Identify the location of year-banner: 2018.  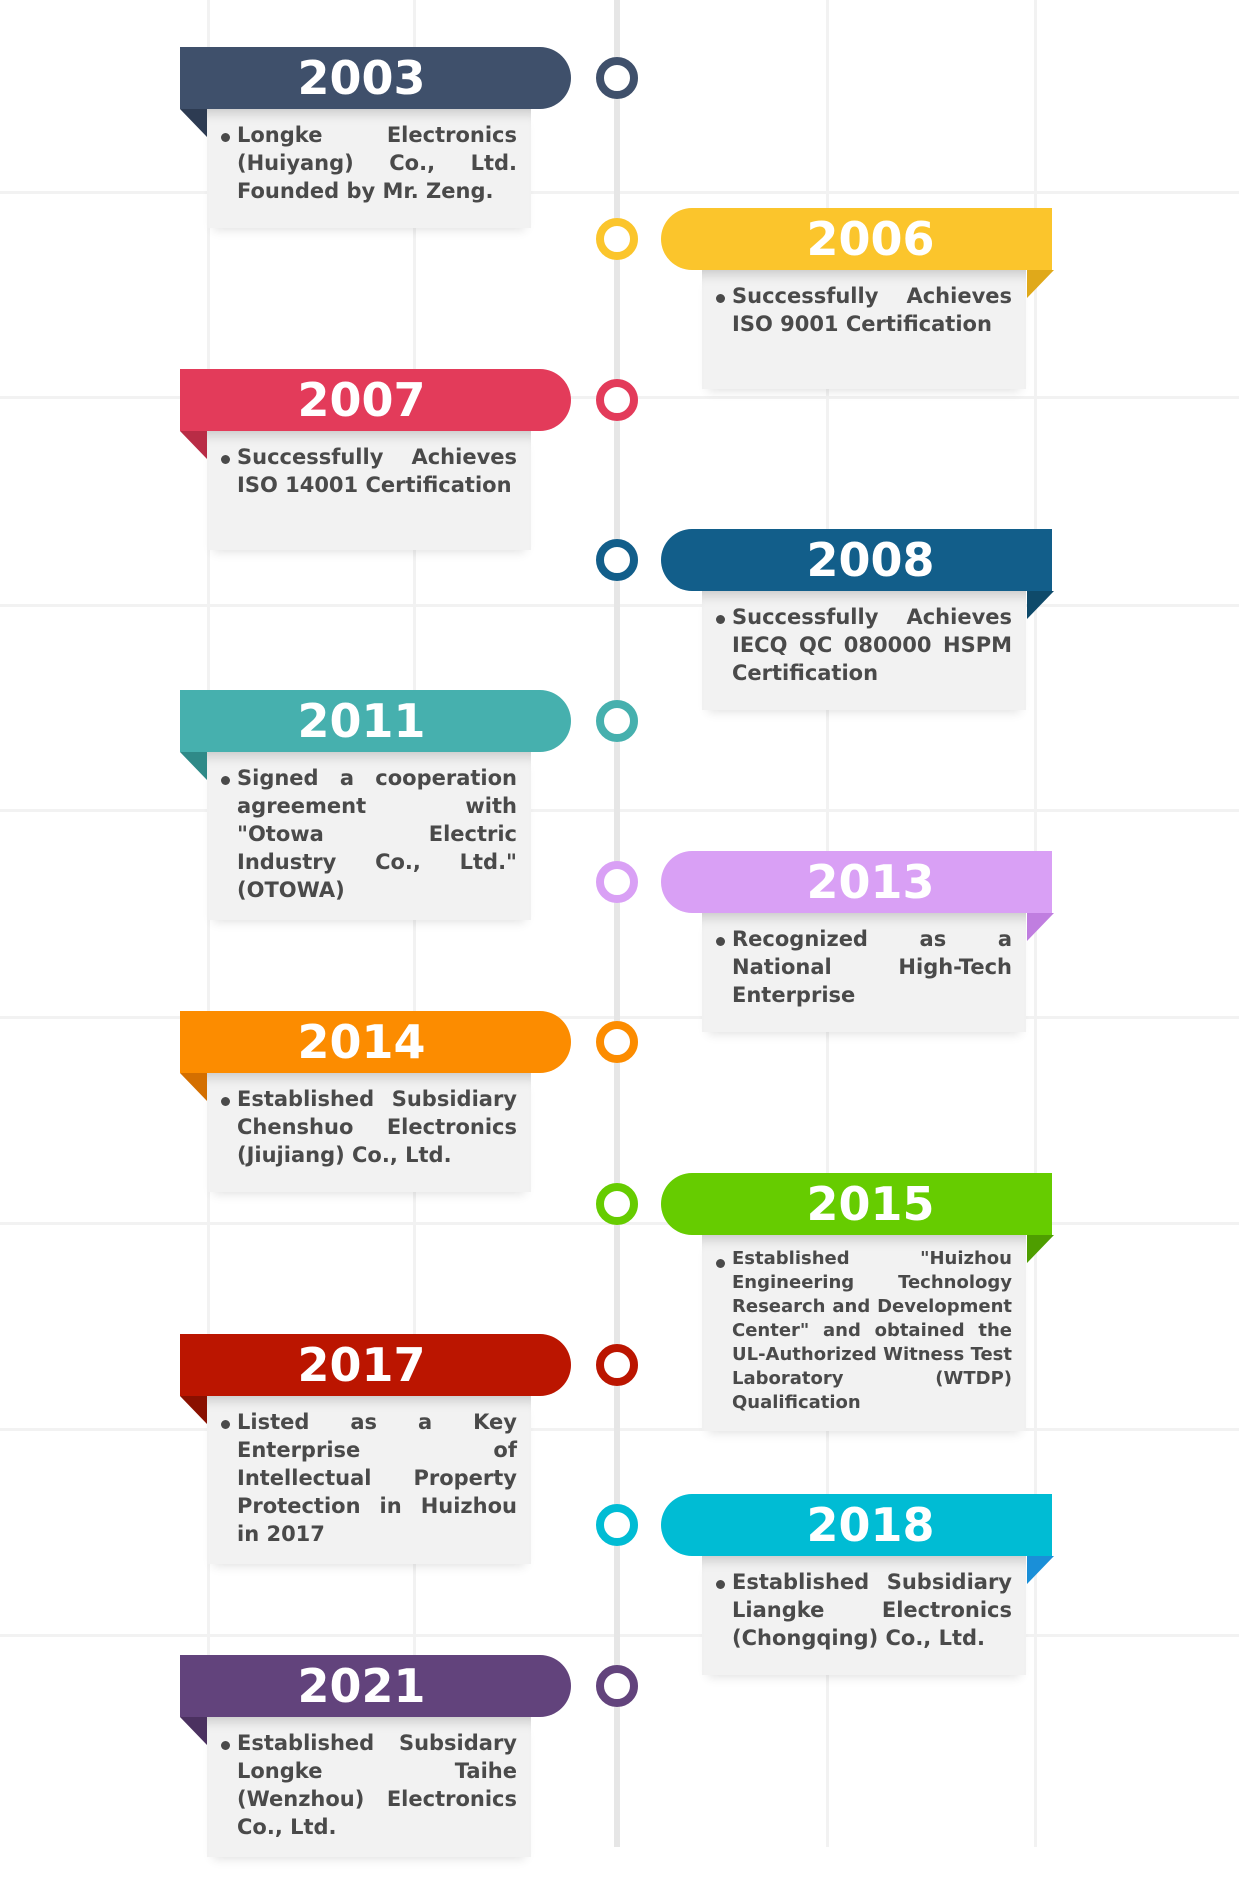
(856, 1525).